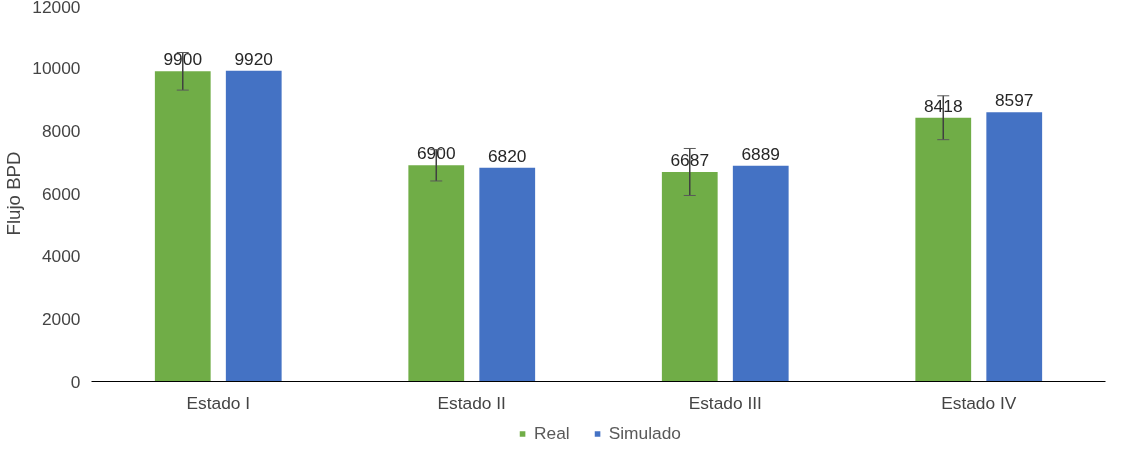 The image size is (1130, 474). I want to click on legend-label: Real, so click(552, 433).